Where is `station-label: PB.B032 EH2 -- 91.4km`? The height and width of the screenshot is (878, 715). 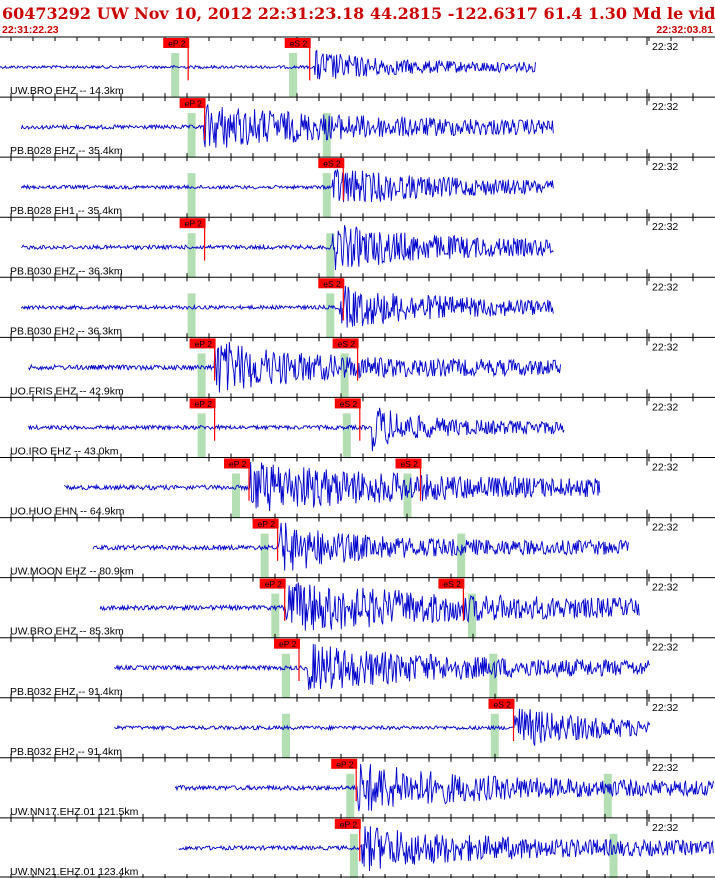
station-label: PB.B032 EH2 -- 91.4km is located at coordinates (66, 752).